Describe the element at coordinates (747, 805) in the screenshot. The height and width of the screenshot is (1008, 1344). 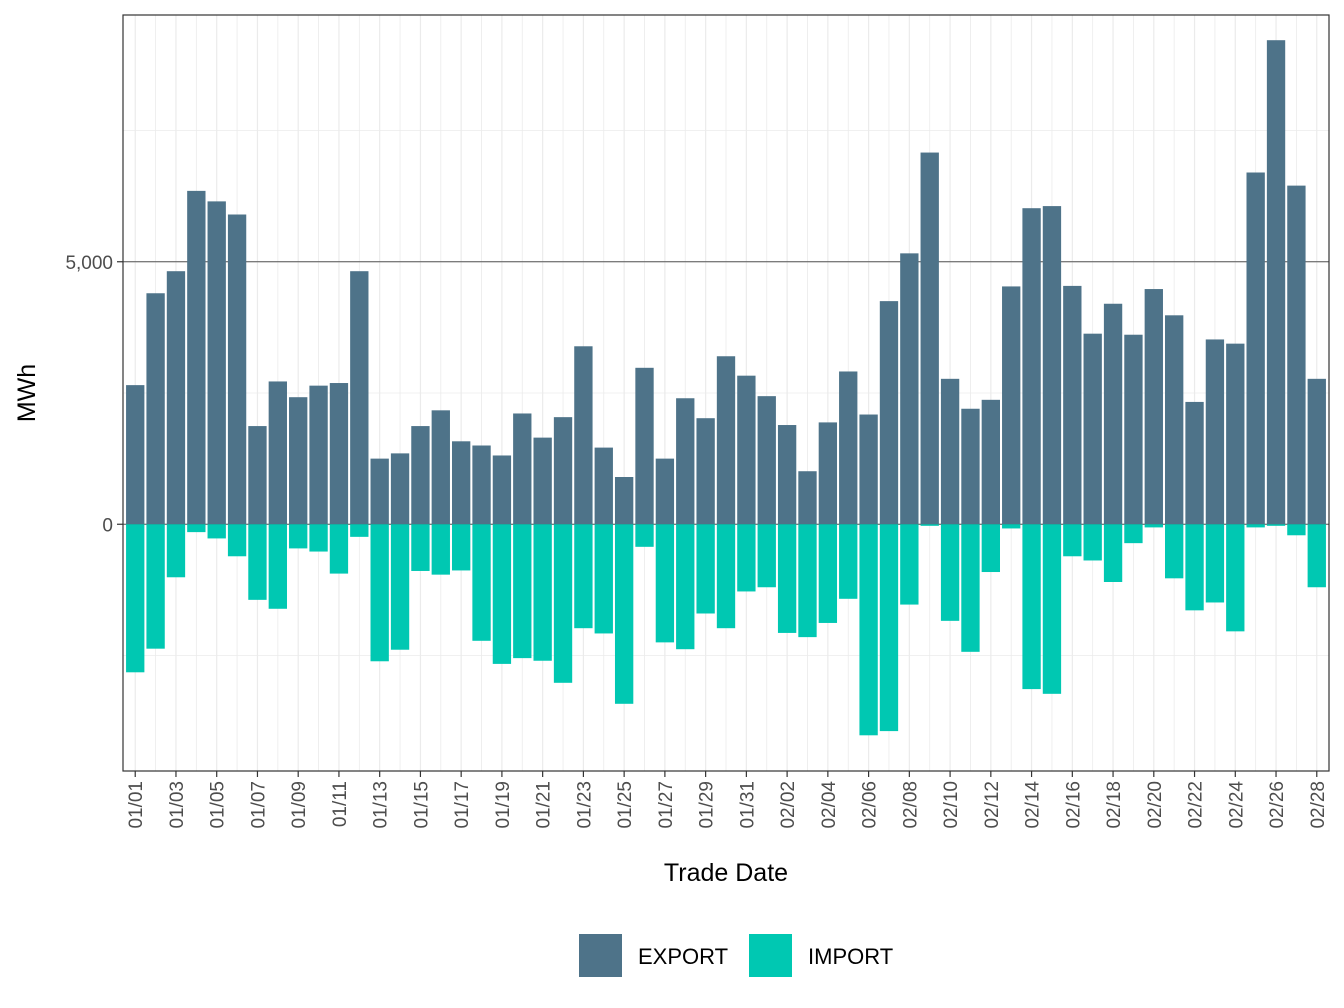
I see `x-tick-label: 01/31` at that location.